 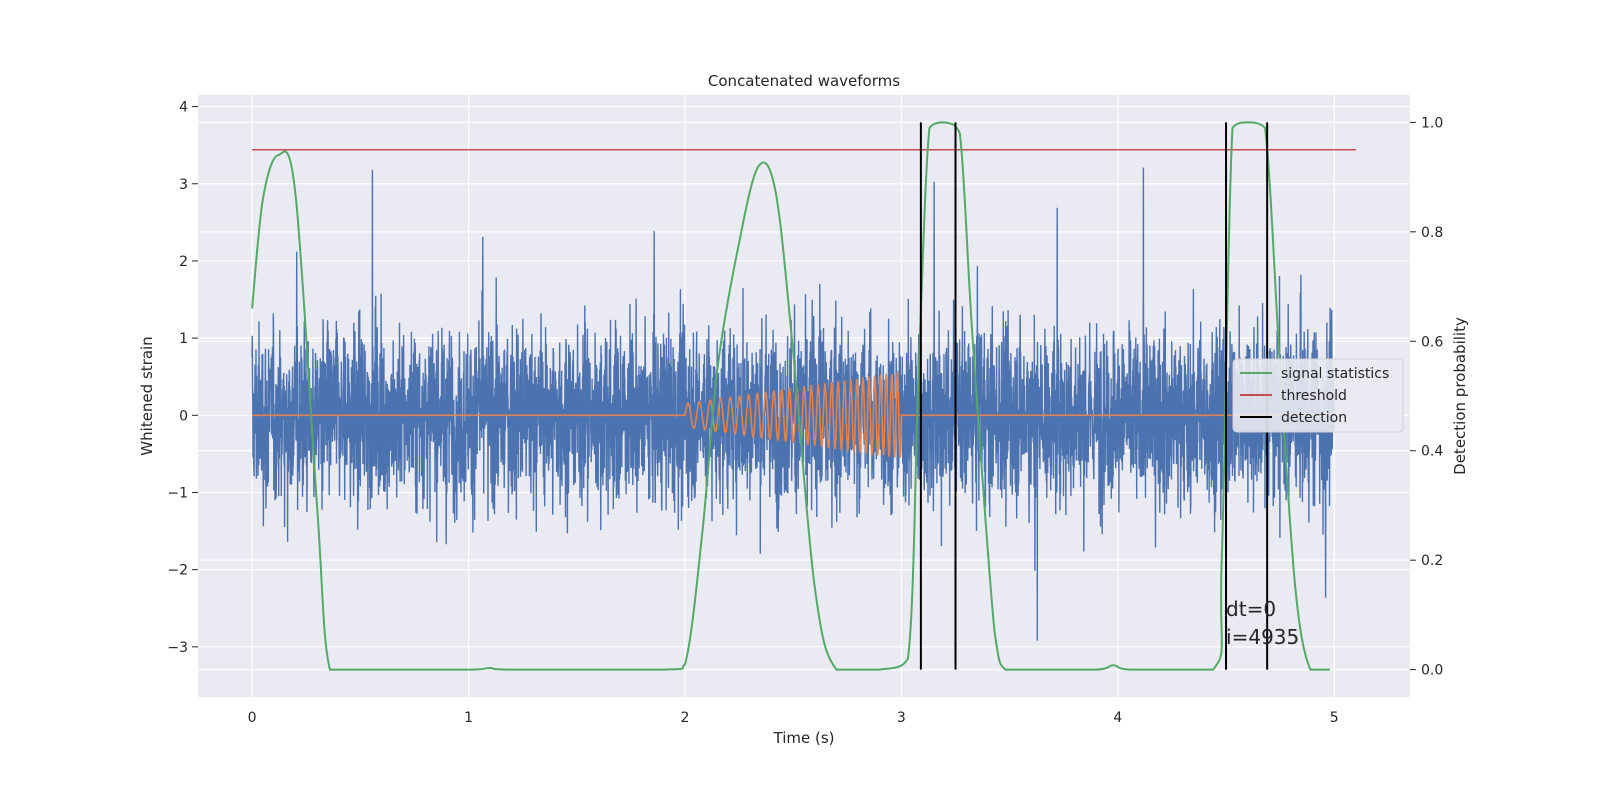 I want to click on y-tick-label: 3, so click(x=183, y=185).